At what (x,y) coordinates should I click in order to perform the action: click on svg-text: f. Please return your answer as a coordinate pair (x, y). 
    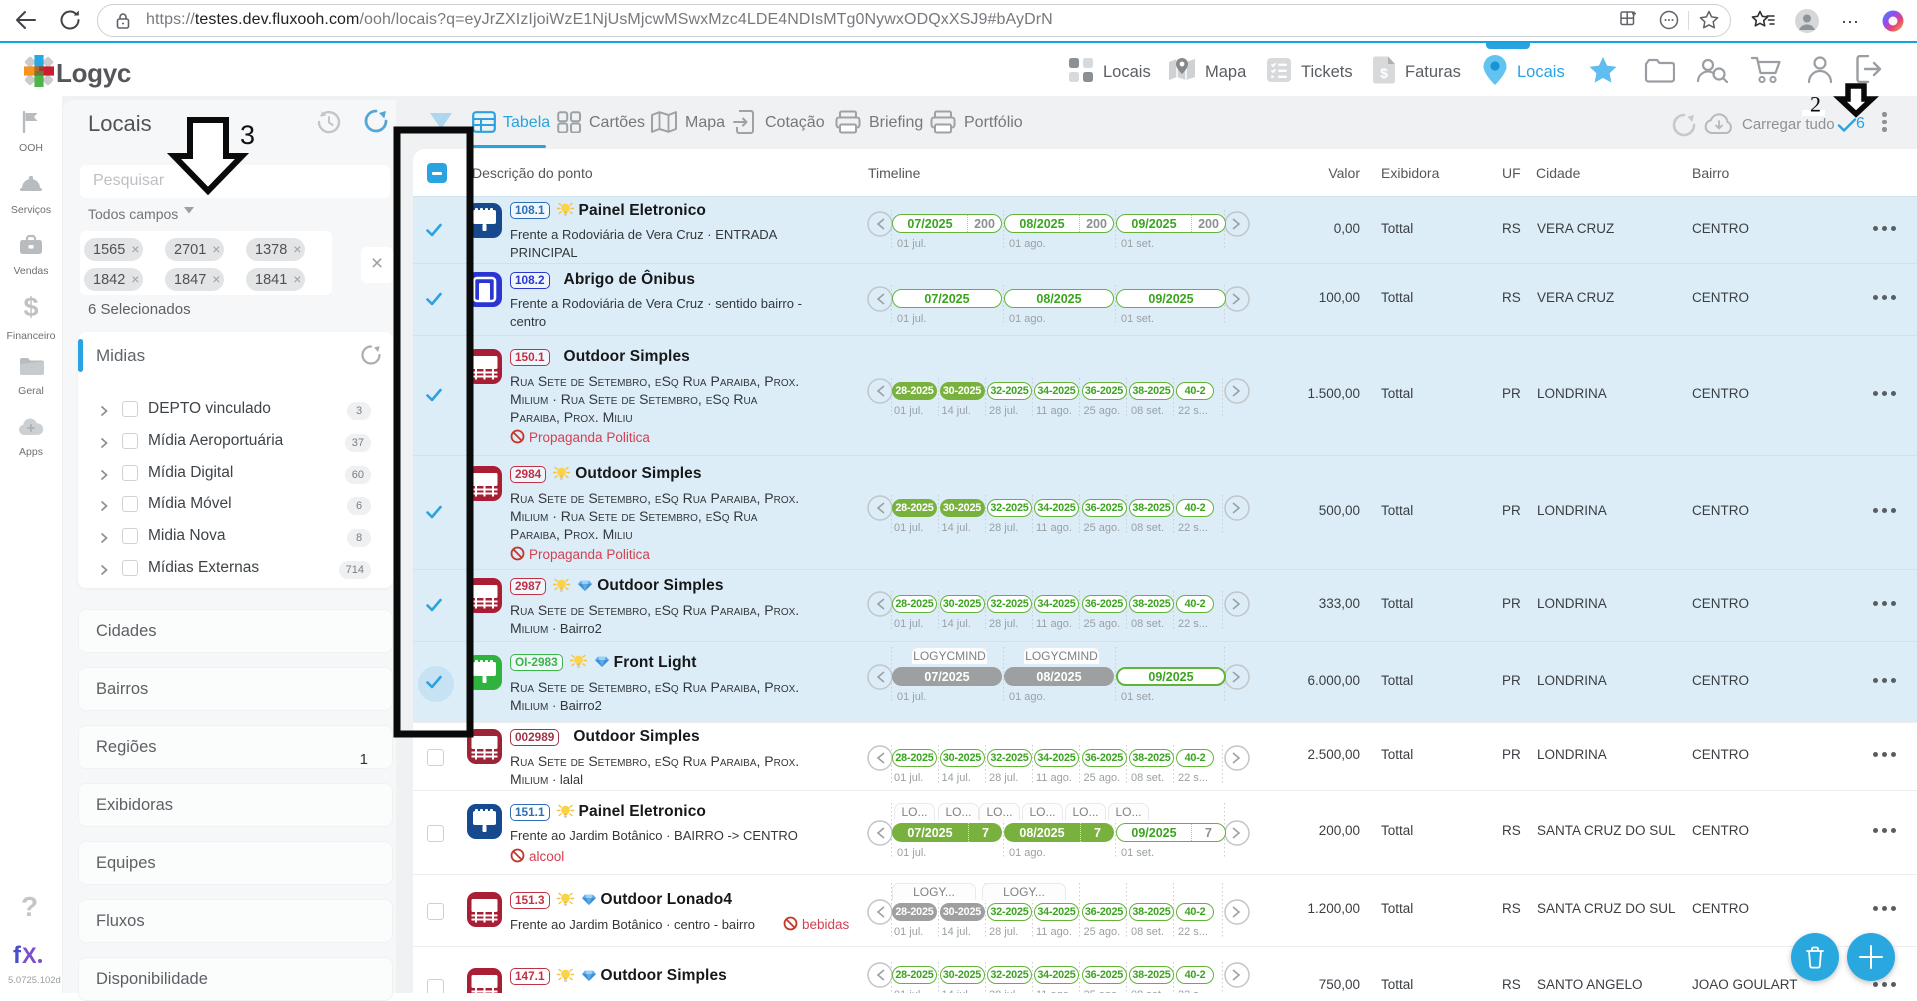
    Looking at the image, I should click on (17, 955).